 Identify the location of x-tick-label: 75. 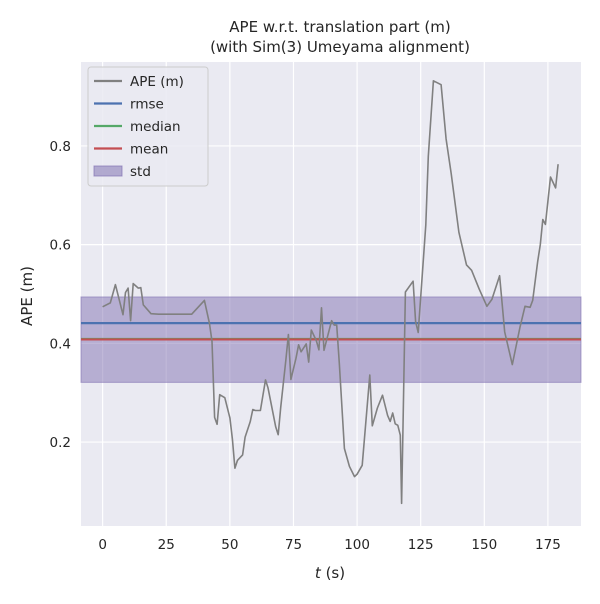
(293, 545).